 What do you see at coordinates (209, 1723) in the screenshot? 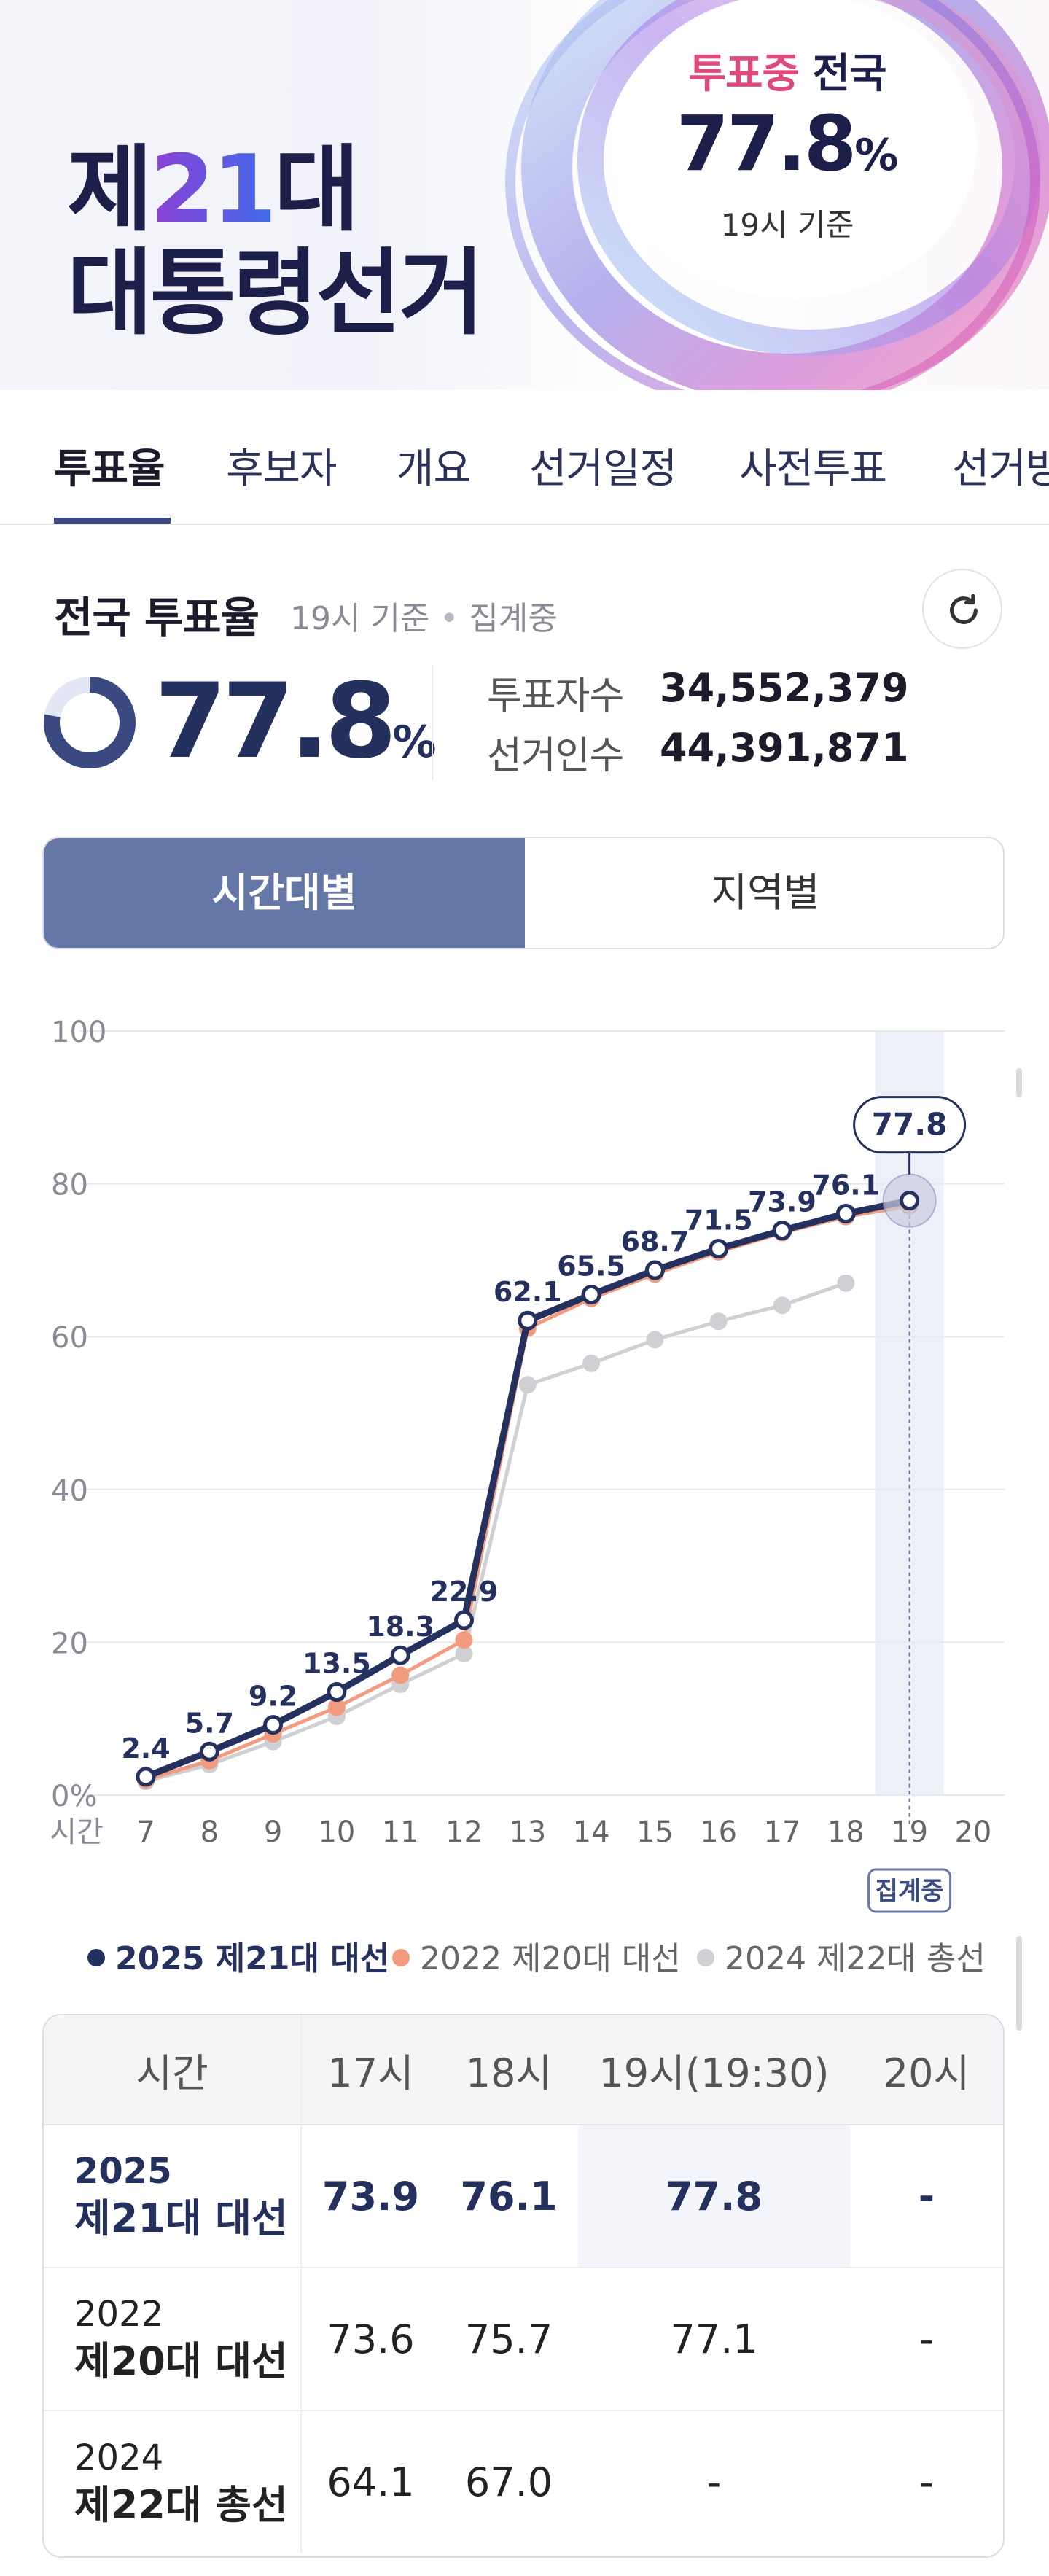
I see `data-label: 5.7` at bounding box center [209, 1723].